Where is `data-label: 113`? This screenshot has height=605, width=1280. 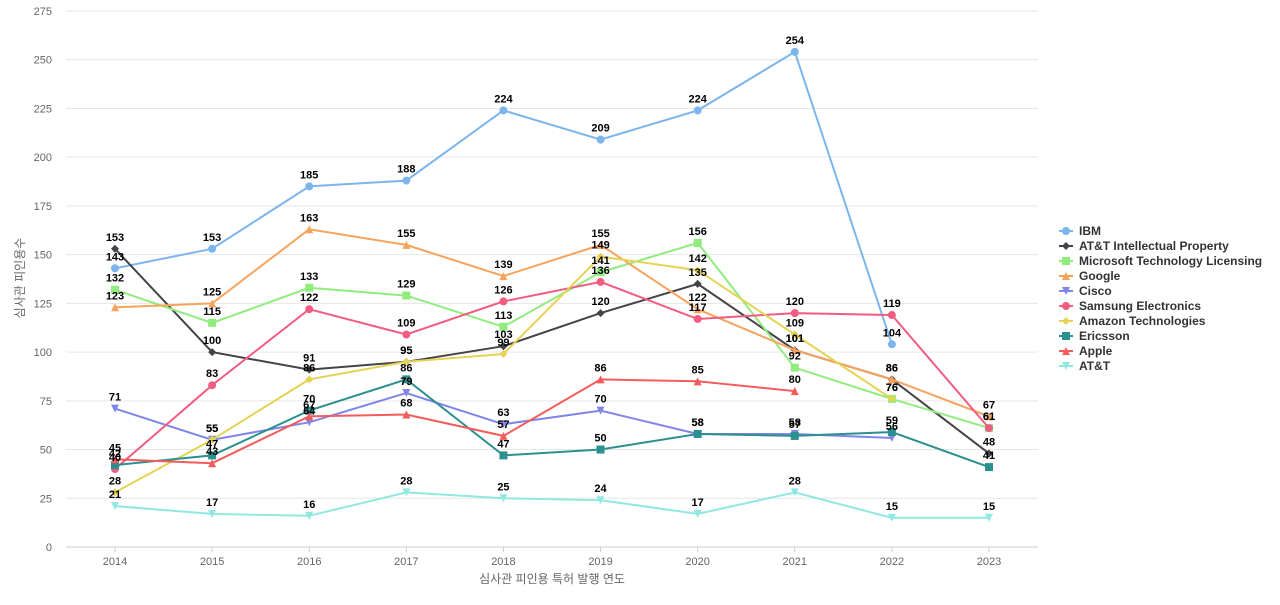
data-label: 113 is located at coordinates (504, 316).